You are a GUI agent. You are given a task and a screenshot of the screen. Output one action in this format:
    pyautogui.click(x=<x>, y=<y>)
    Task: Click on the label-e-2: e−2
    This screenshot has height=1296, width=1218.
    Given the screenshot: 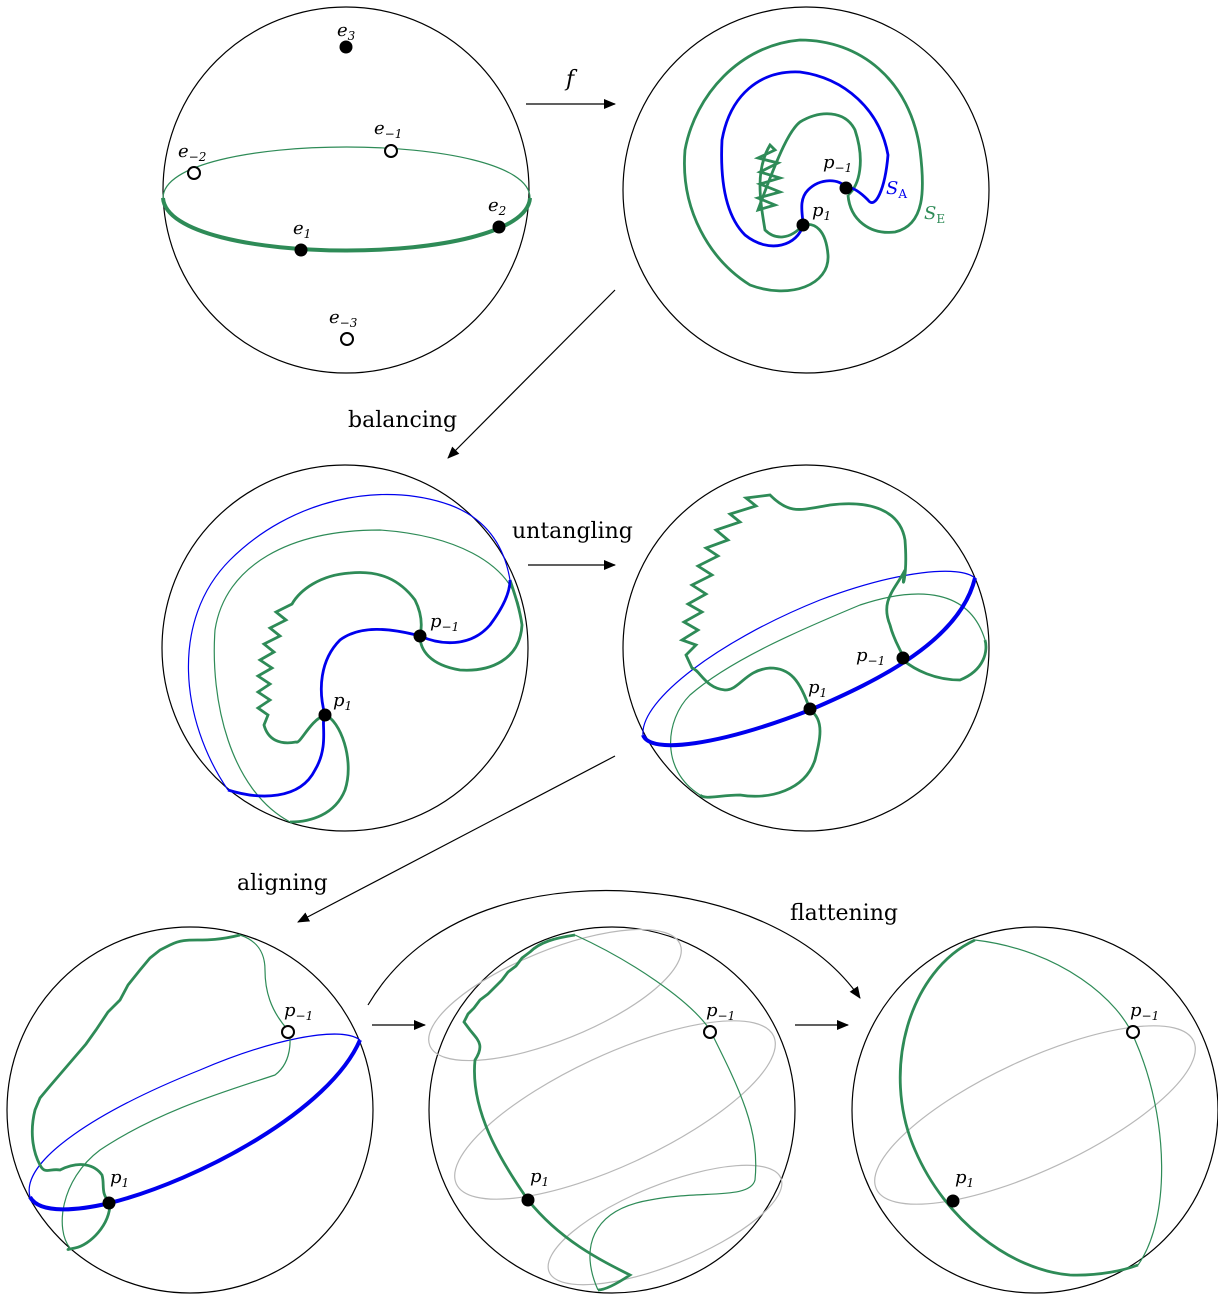 What is the action you would take?
    pyautogui.click(x=192, y=152)
    